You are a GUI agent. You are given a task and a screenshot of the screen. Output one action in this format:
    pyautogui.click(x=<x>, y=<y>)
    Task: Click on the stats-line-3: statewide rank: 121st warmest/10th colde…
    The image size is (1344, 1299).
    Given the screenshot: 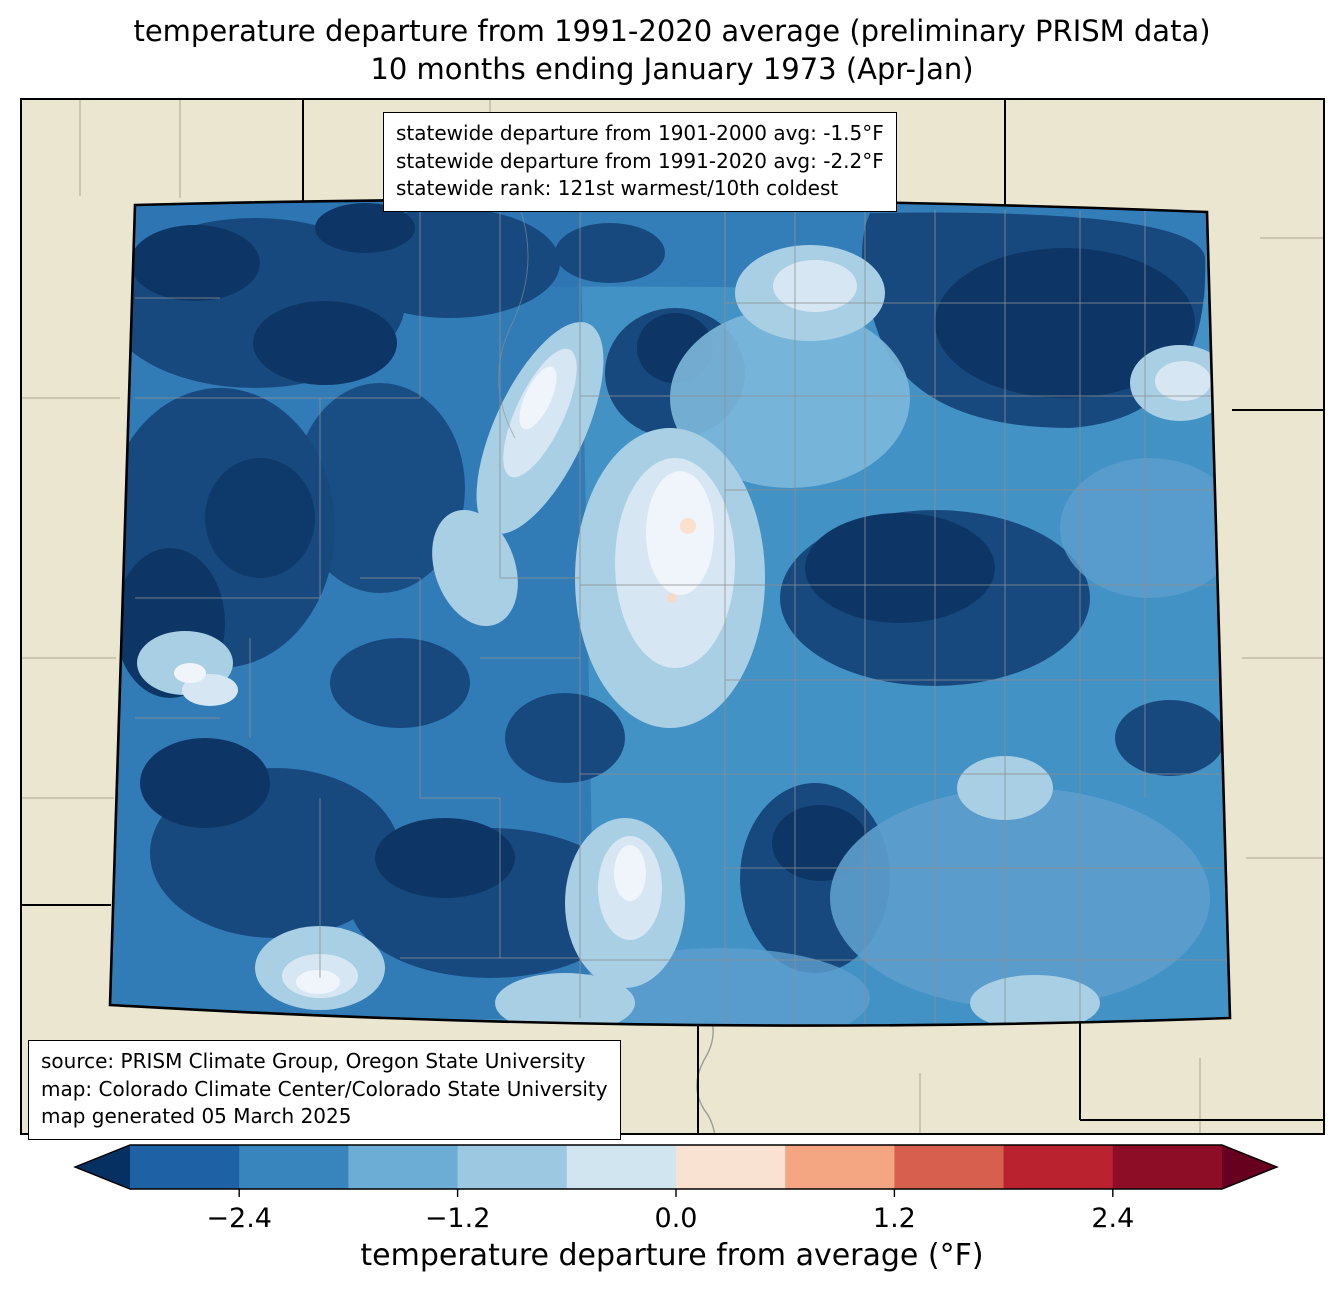 What is the action you would take?
    pyautogui.click(x=617, y=188)
    